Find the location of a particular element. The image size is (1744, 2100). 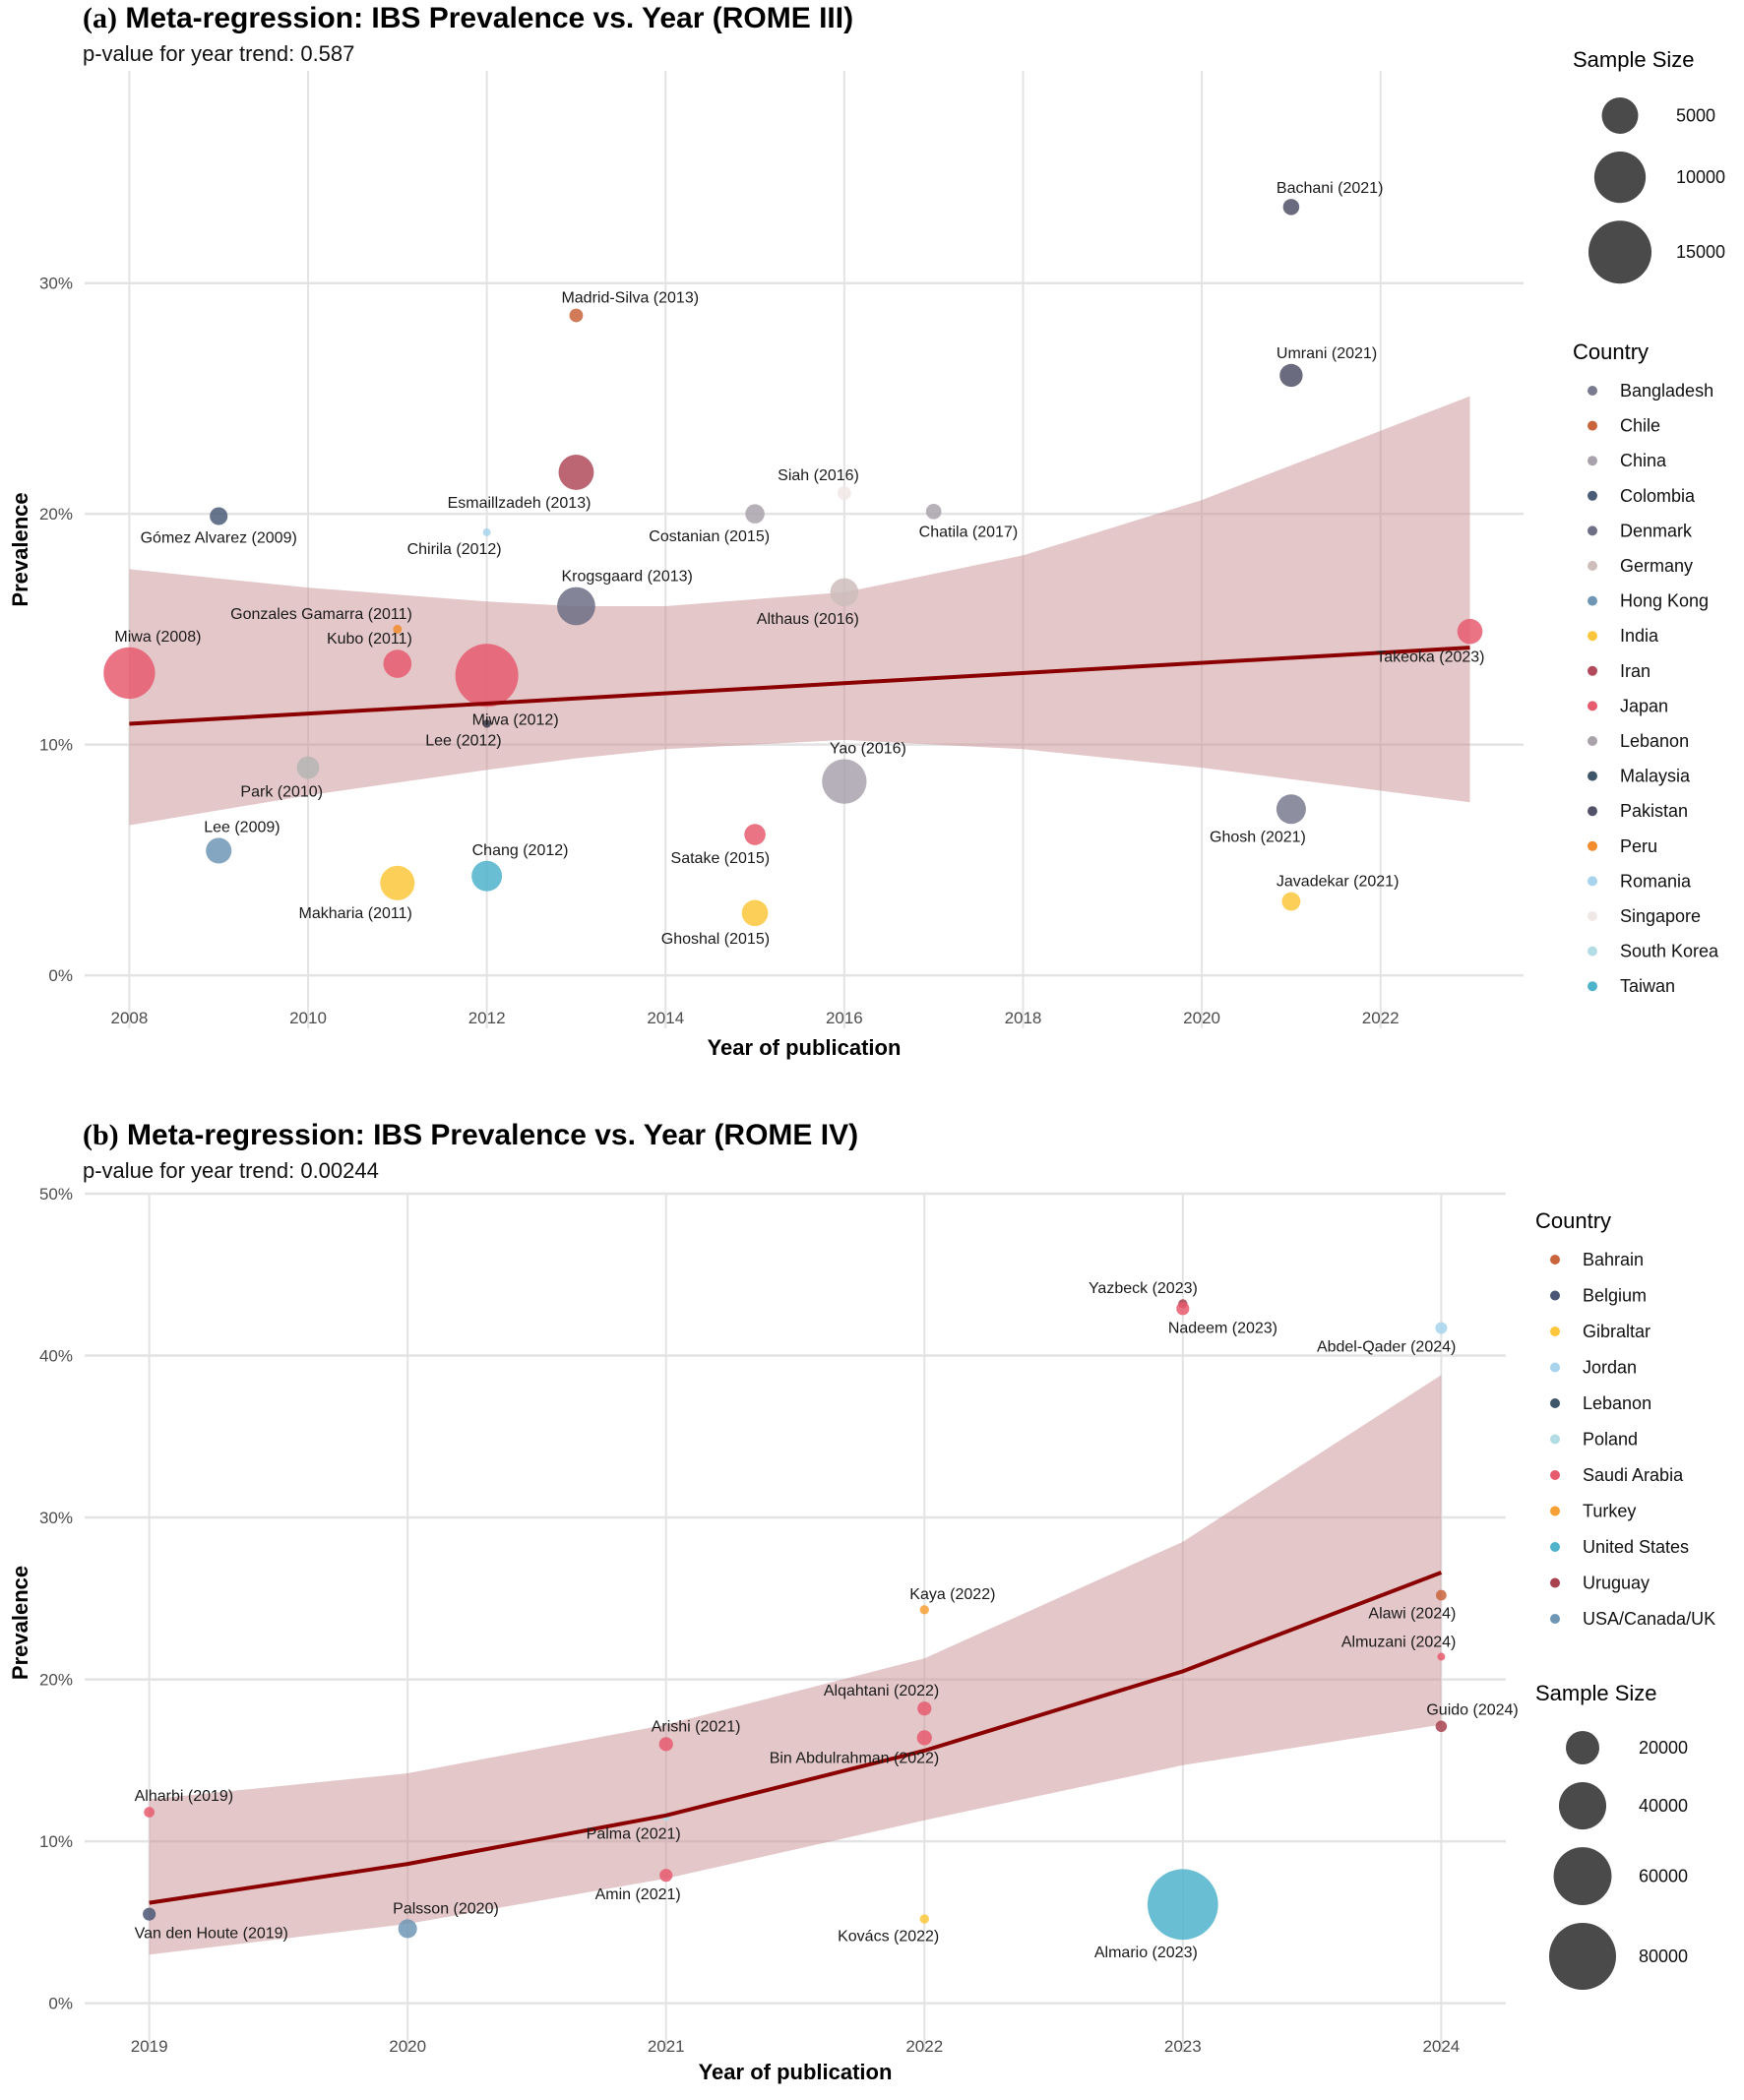

size-legend-label: 60000 is located at coordinates (1663, 1876).